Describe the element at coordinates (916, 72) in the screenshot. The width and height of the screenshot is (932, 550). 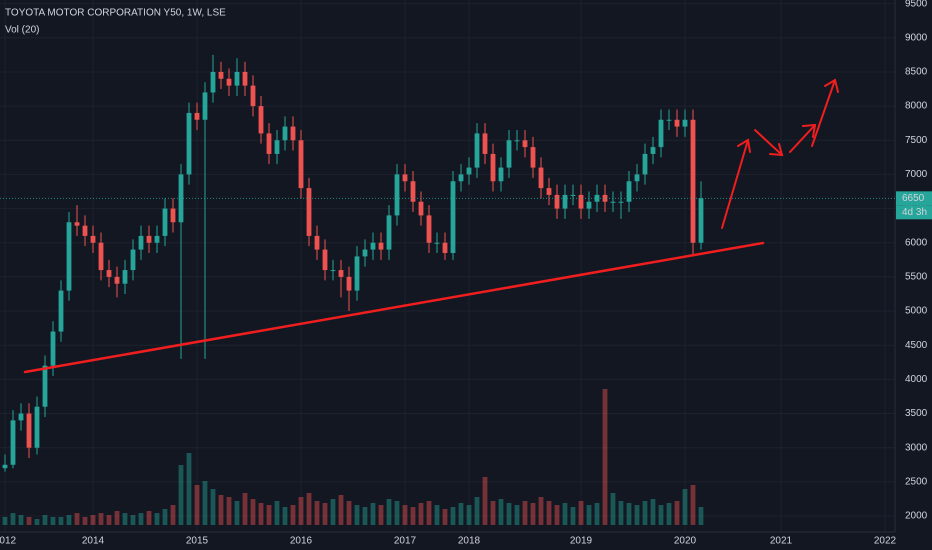
I see `y-tick-label: 8500` at that location.